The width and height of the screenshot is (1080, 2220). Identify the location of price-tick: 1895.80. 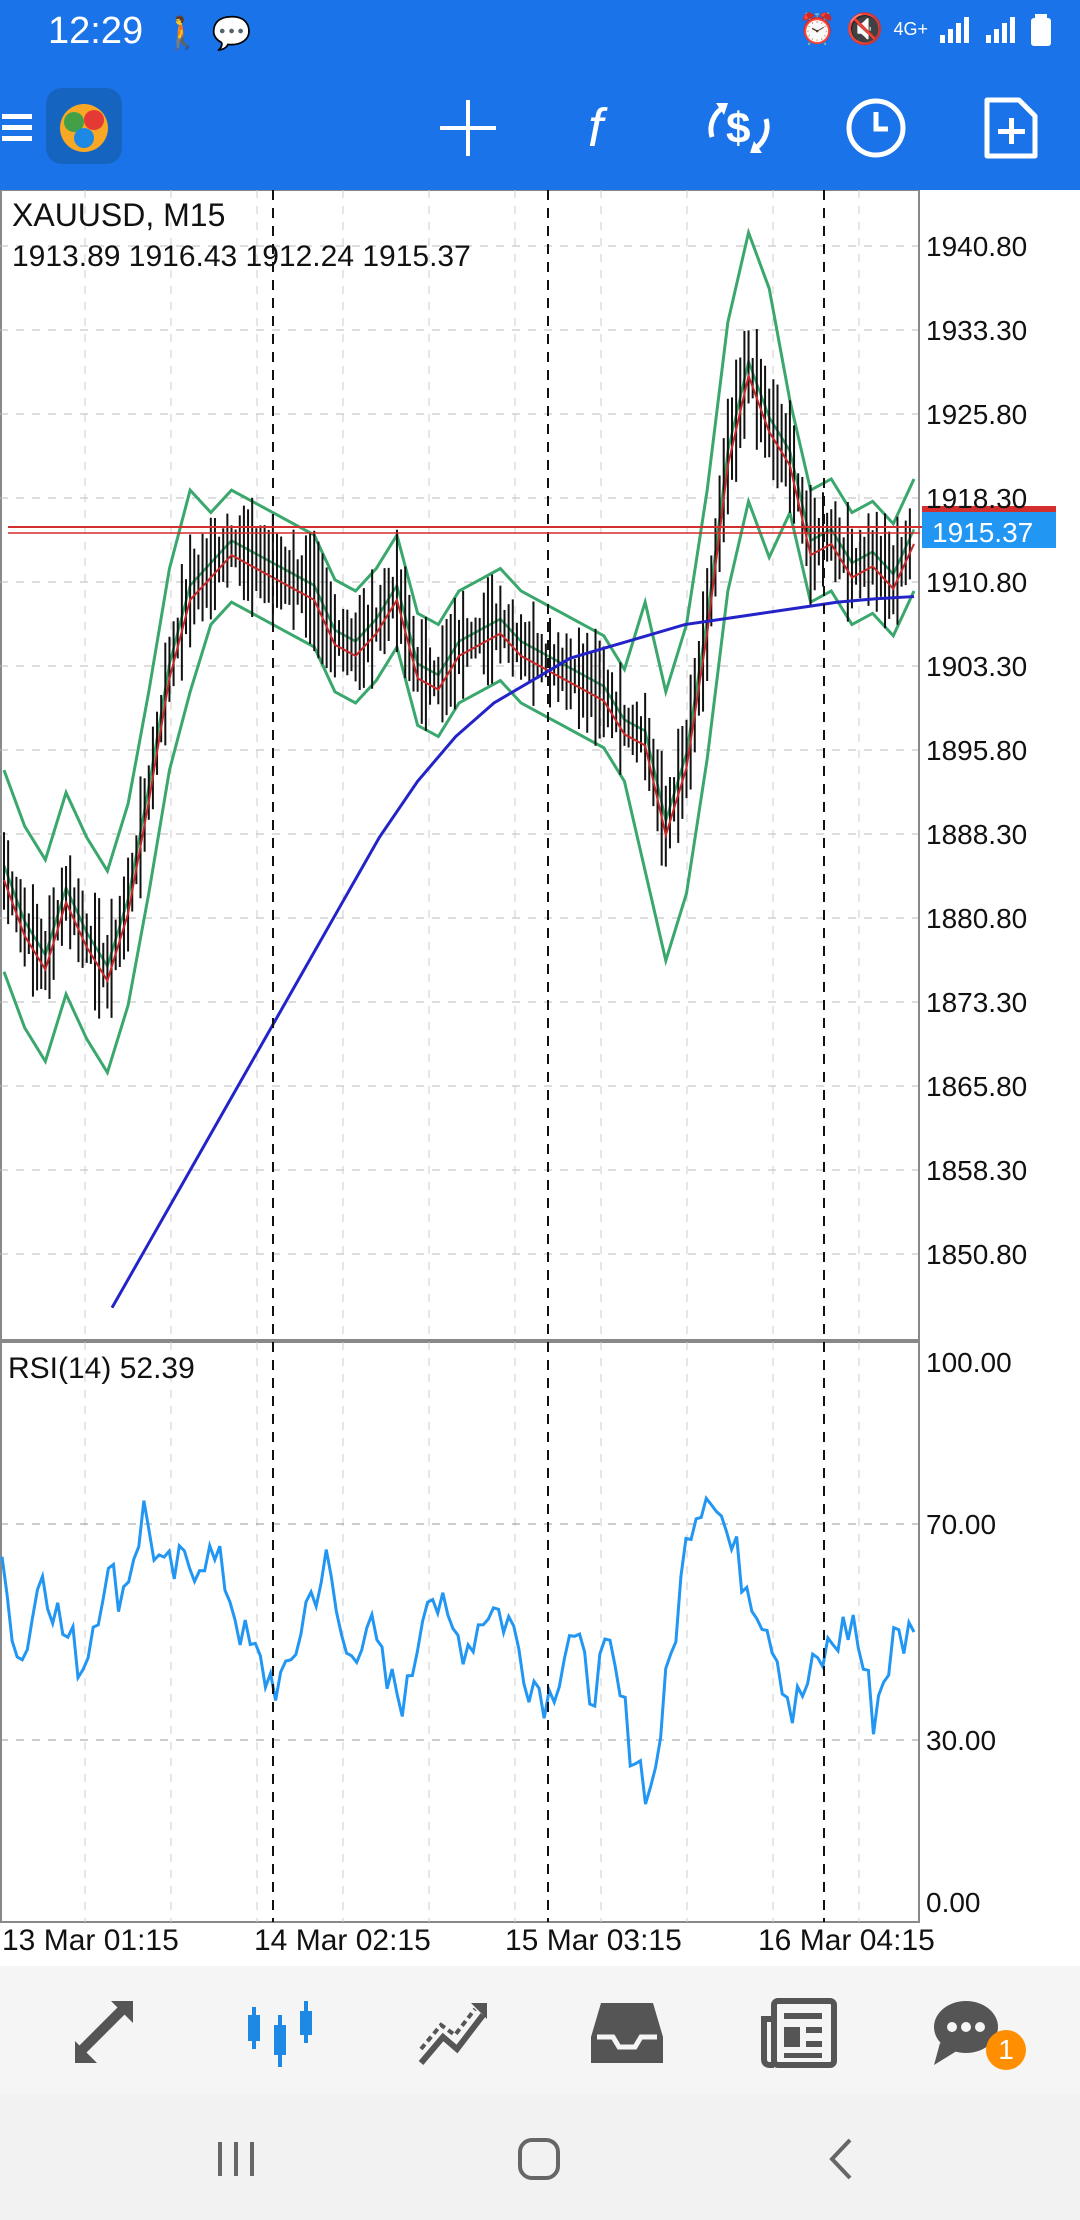
(976, 750).